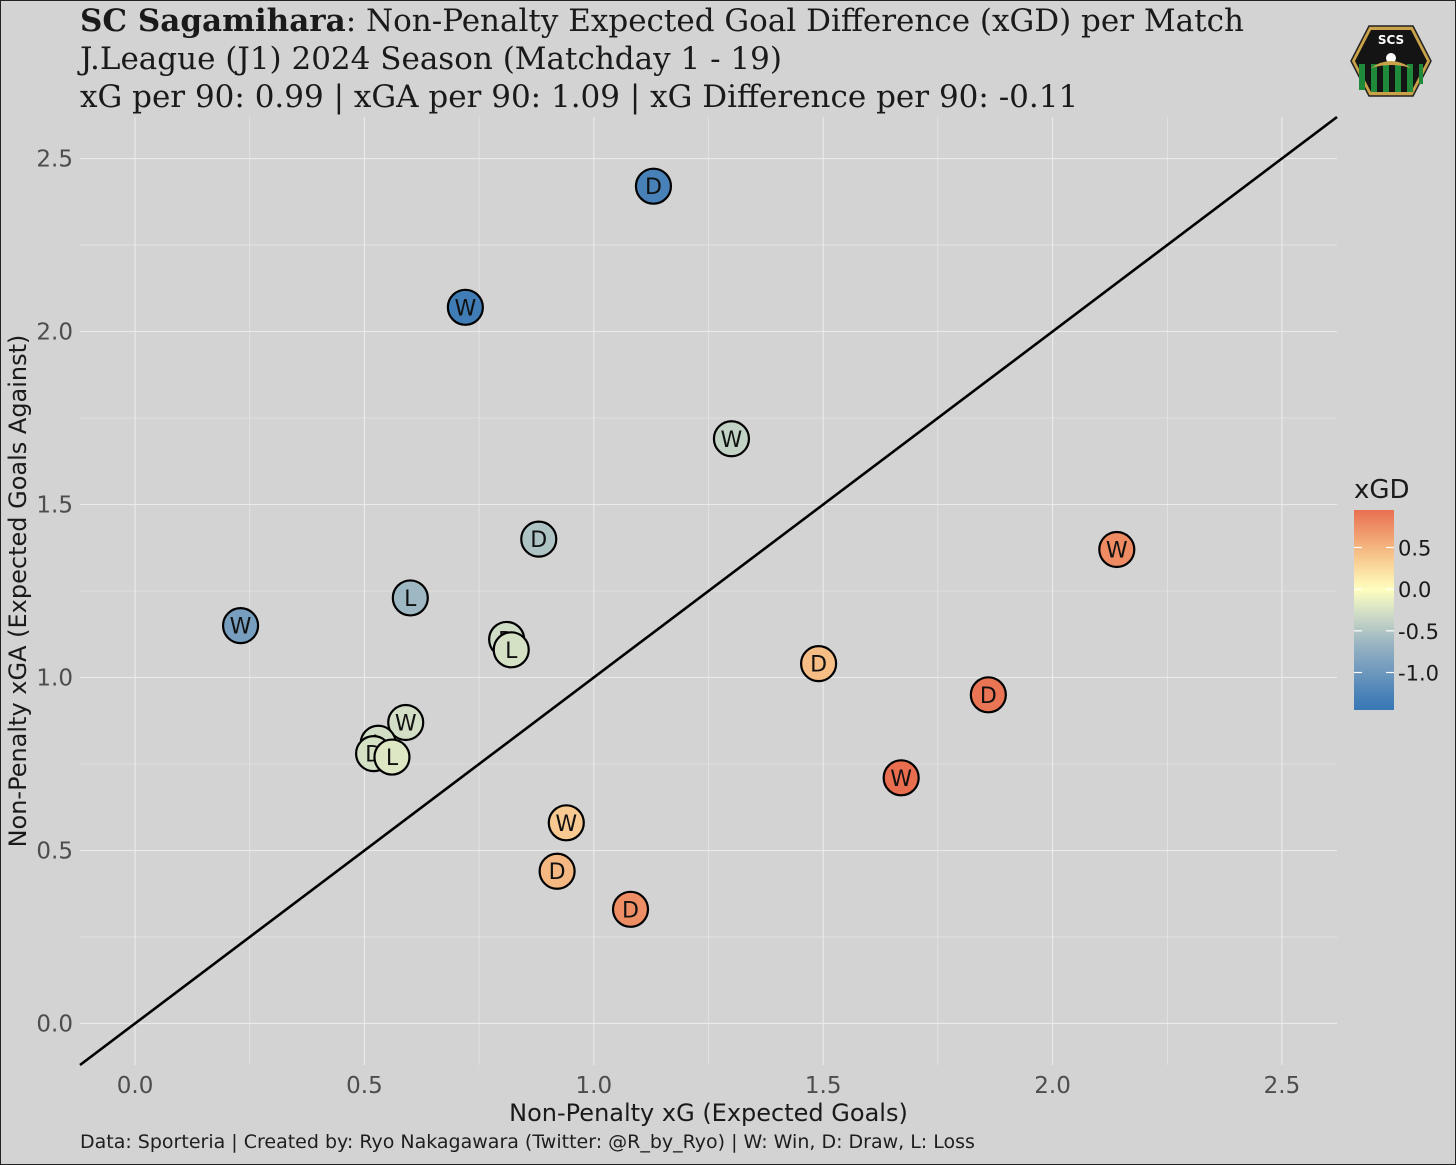 This screenshot has width=1456, height=1165. What do you see at coordinates (1382, 490) in the screenshot?
I see `legend-title: xGD` at bounding box center [1382, 490].